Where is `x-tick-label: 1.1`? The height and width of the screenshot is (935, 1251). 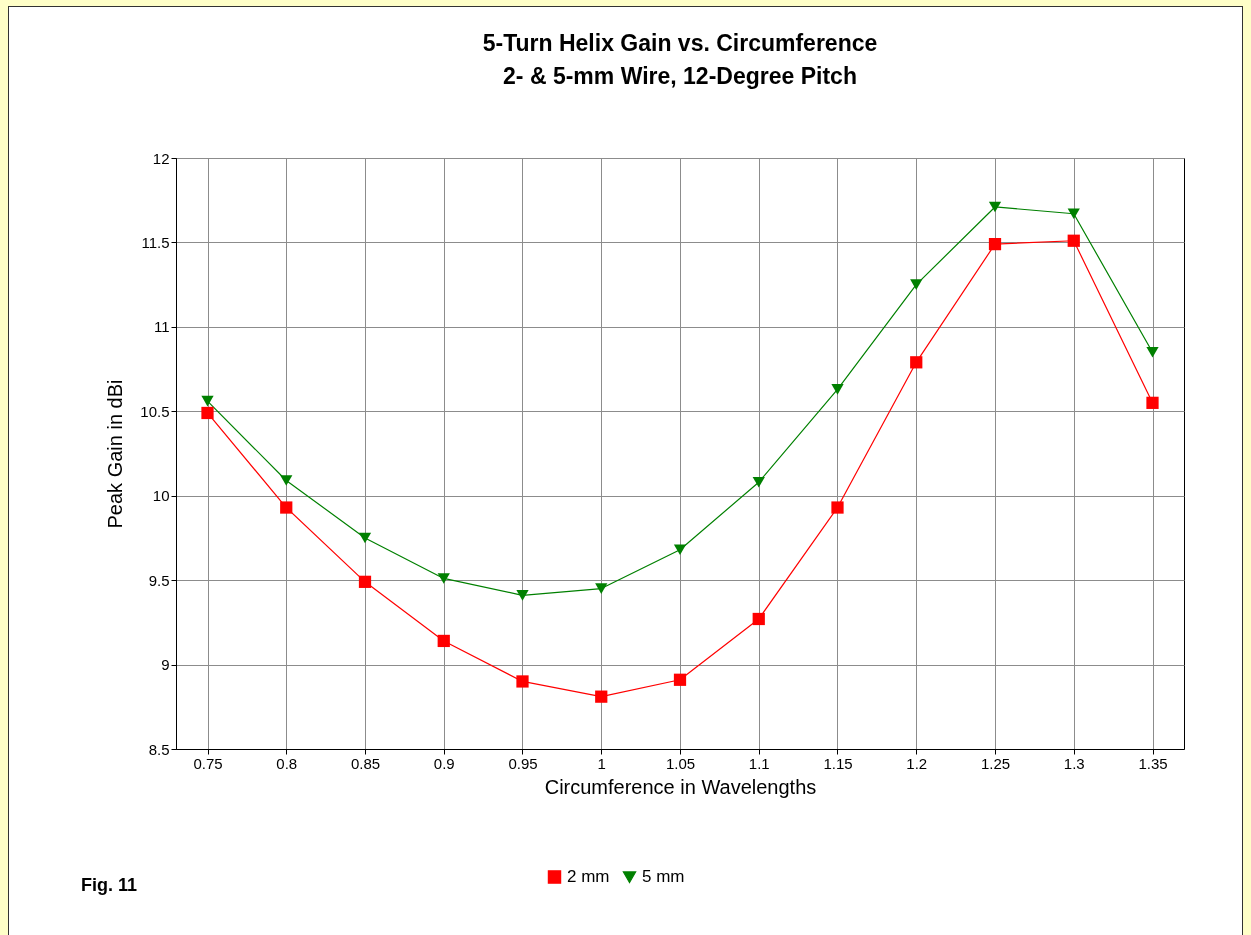
x-tick-label: 1.1 is located at coordinates (759, 763).